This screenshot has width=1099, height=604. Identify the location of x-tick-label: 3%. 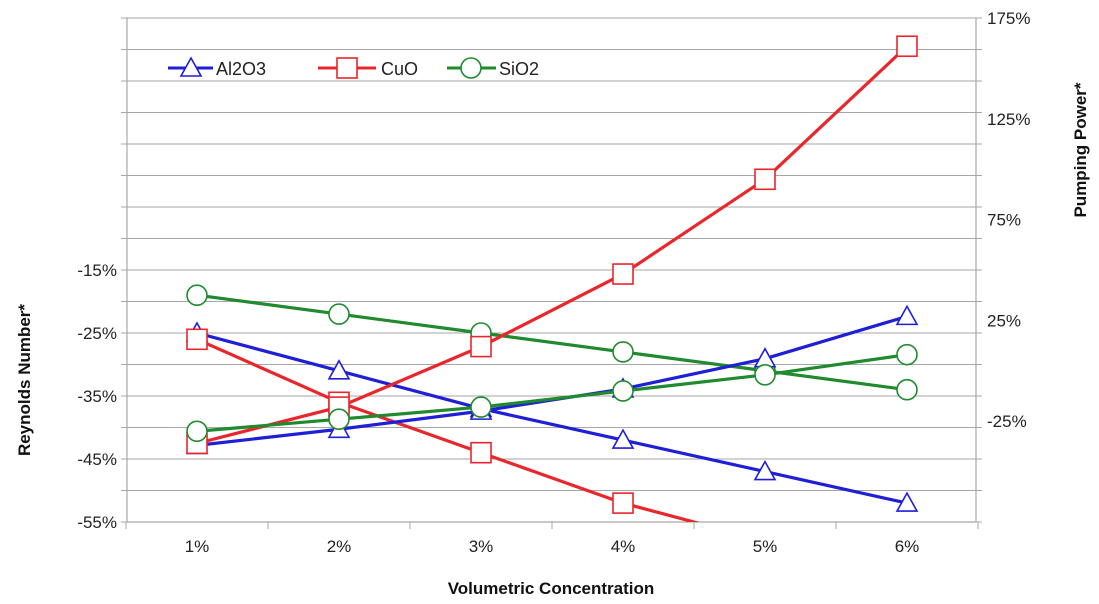
(481, 546).